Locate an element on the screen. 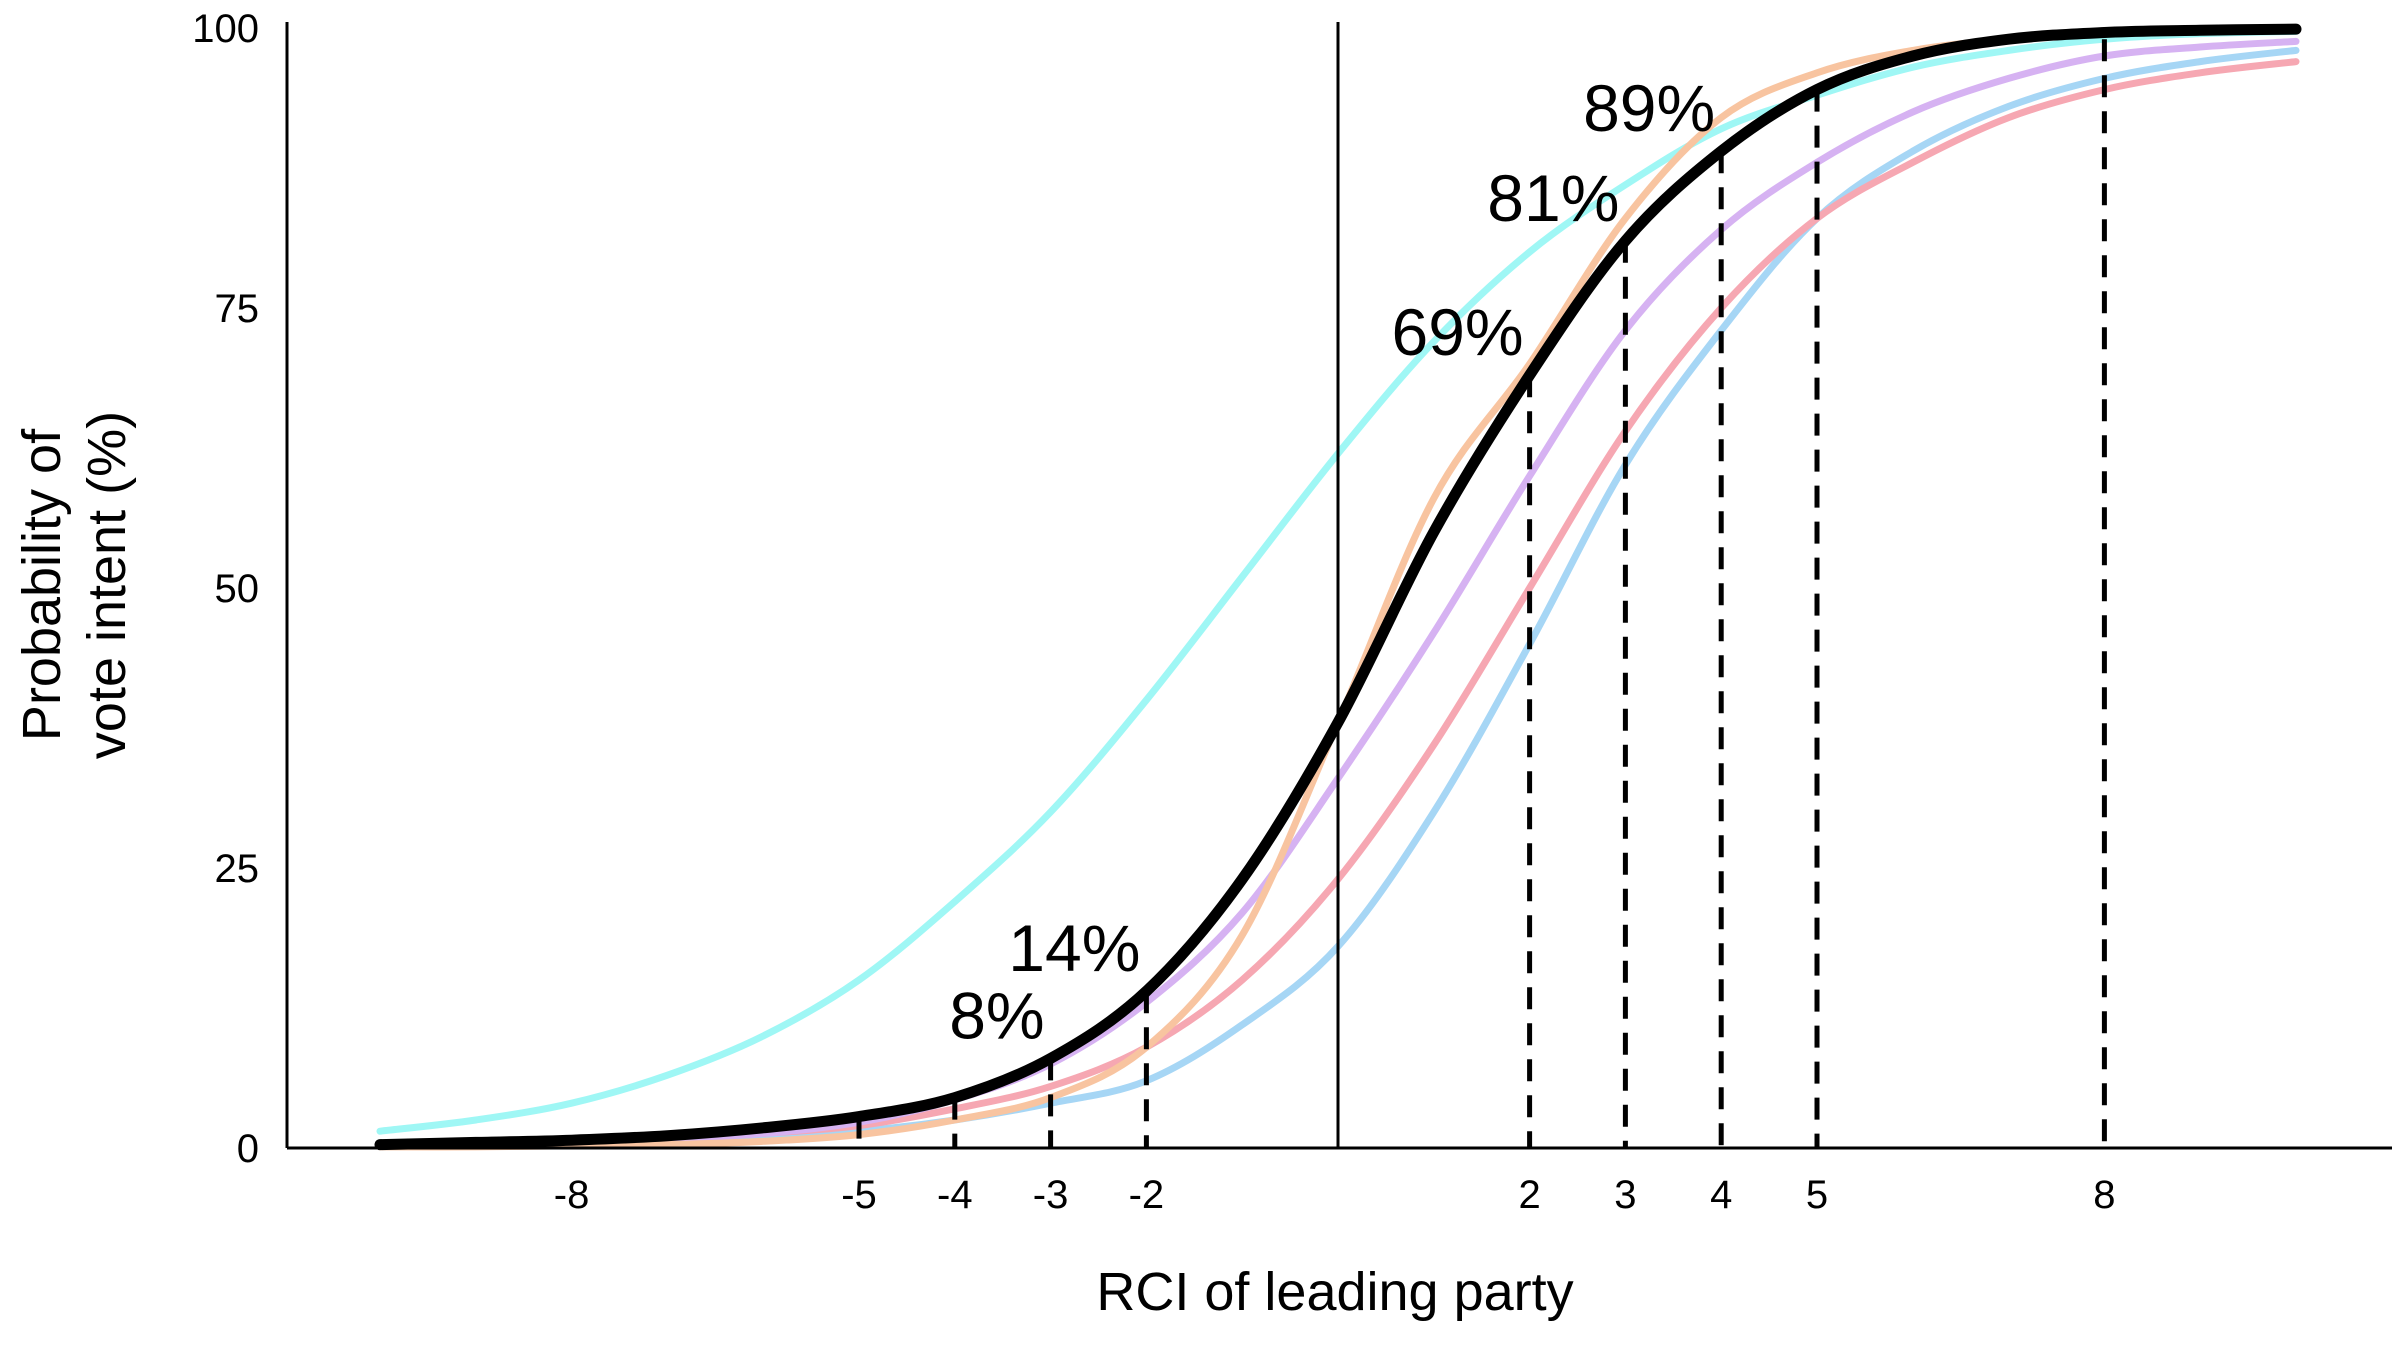 The width and height of the screenshot is (2400, 1350). y-tick-label-0: 0 is located at coordinates (248, 1149).